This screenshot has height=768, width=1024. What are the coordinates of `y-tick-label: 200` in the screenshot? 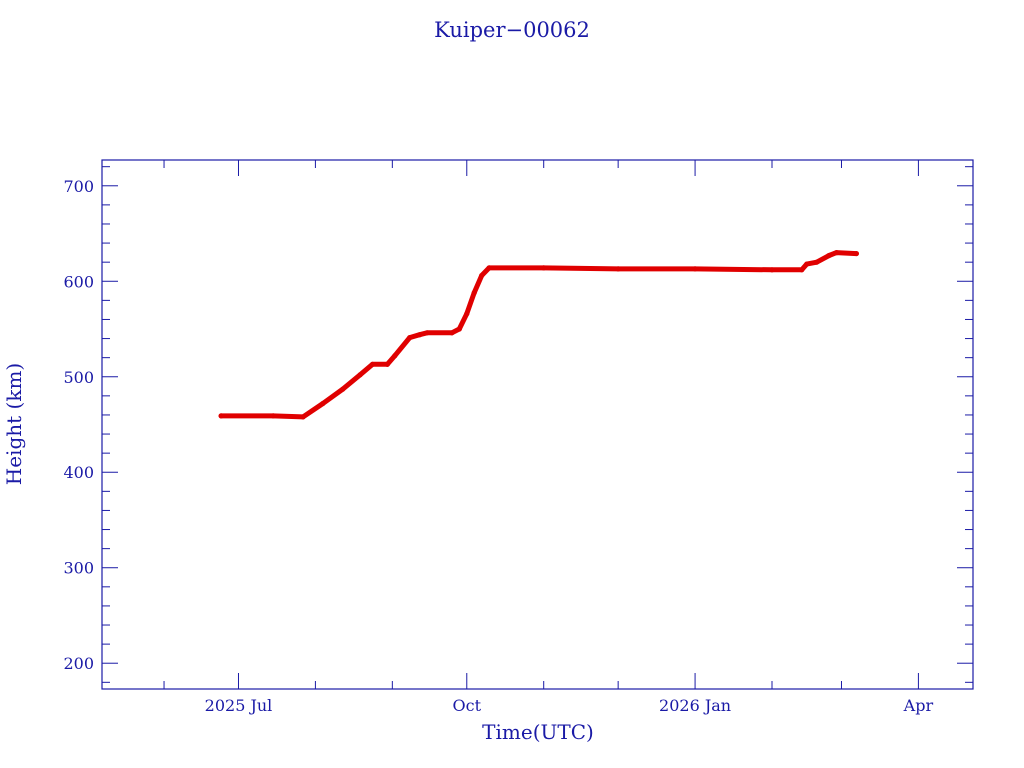 It's located at (78, 663).